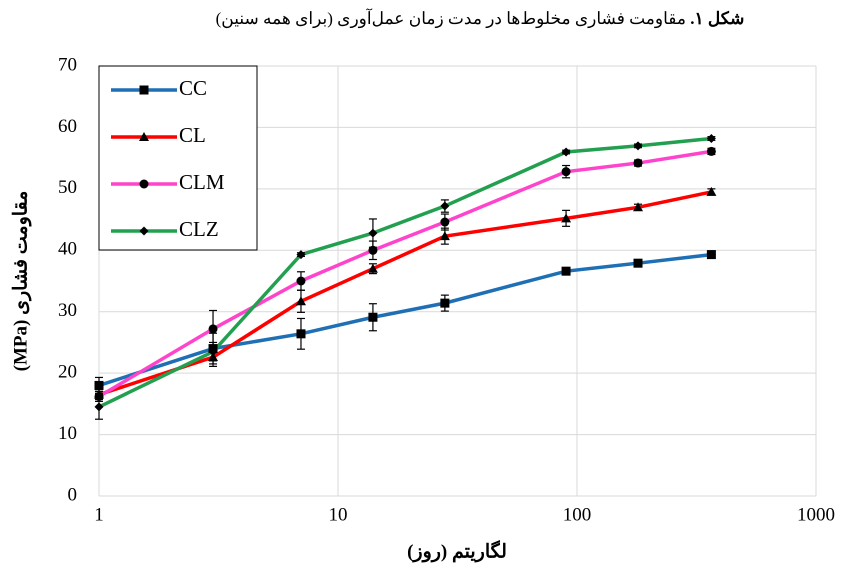 The image size is (841, 582). What do you see at coordinates (67, 433) in the screenshot?
I see `y-tick-label: 10` at bounding box center [67, 433].